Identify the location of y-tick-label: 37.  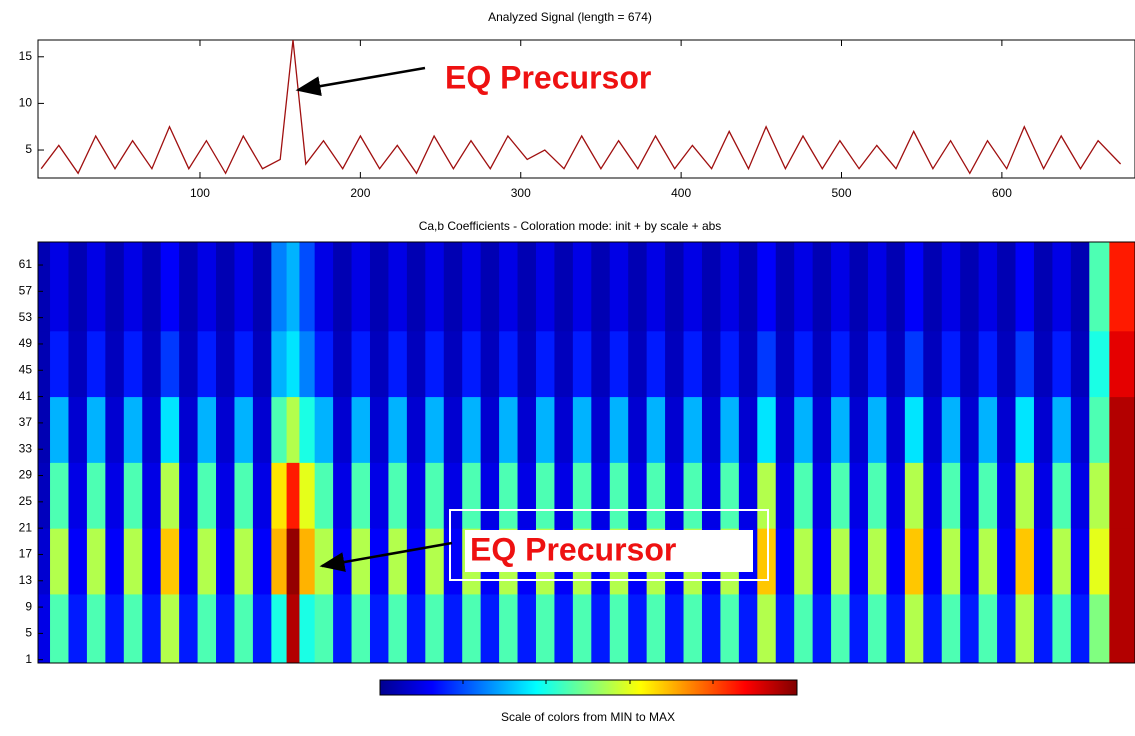
(26, 422).